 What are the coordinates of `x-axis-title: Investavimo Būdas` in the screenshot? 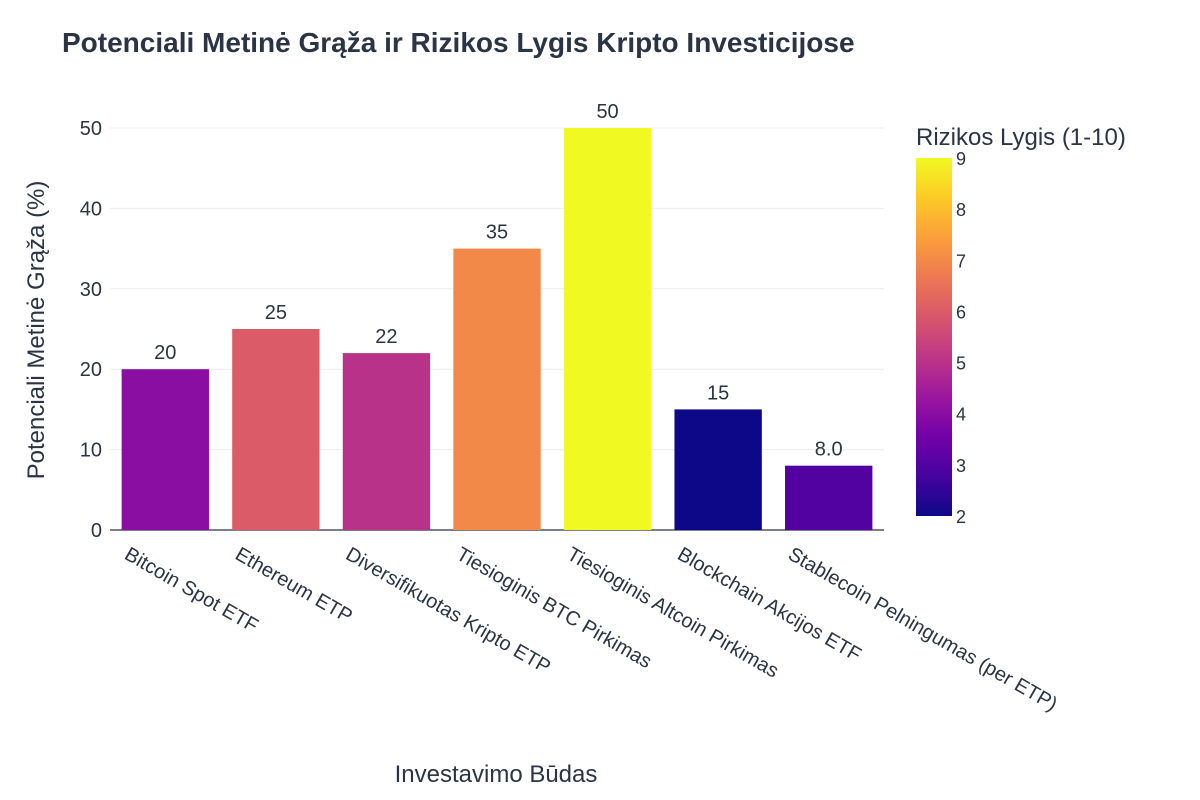 It's located at (496, 774).